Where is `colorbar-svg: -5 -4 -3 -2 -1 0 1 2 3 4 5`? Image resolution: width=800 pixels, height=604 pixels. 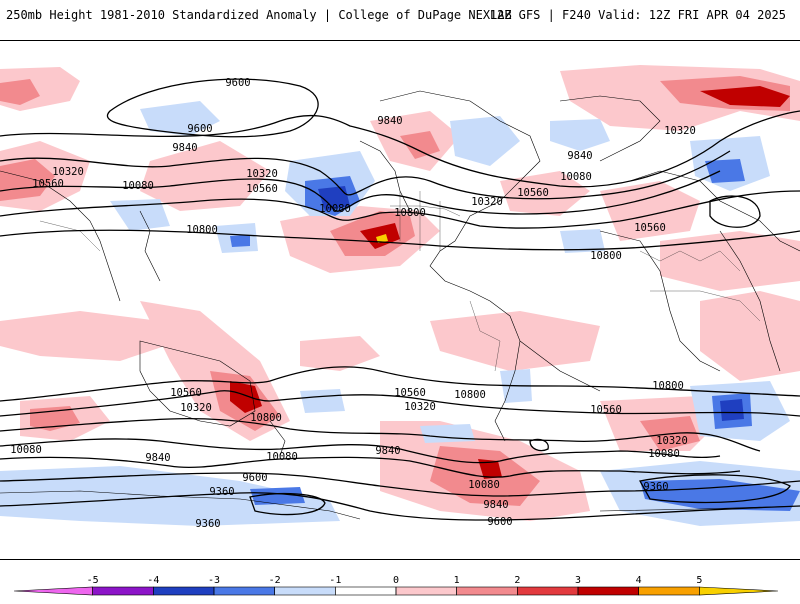
colorbar-svg: -5 -4 -3 -2 -1 0 1 2 3 4 5 is located at coordinates (396, 585).